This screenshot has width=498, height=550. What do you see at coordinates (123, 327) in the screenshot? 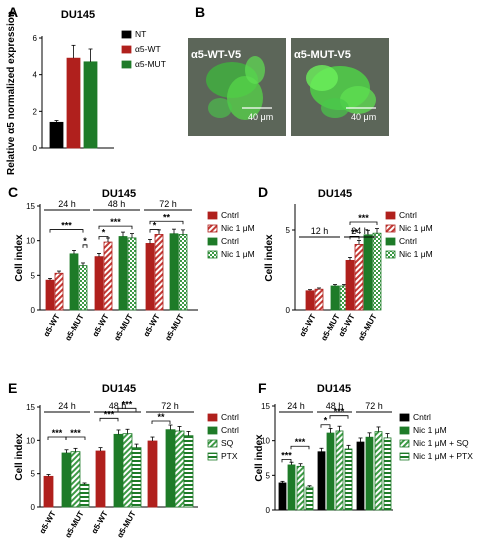
I see `x-tick-label-3: α5-MUT` at bounding box center [123, 327].